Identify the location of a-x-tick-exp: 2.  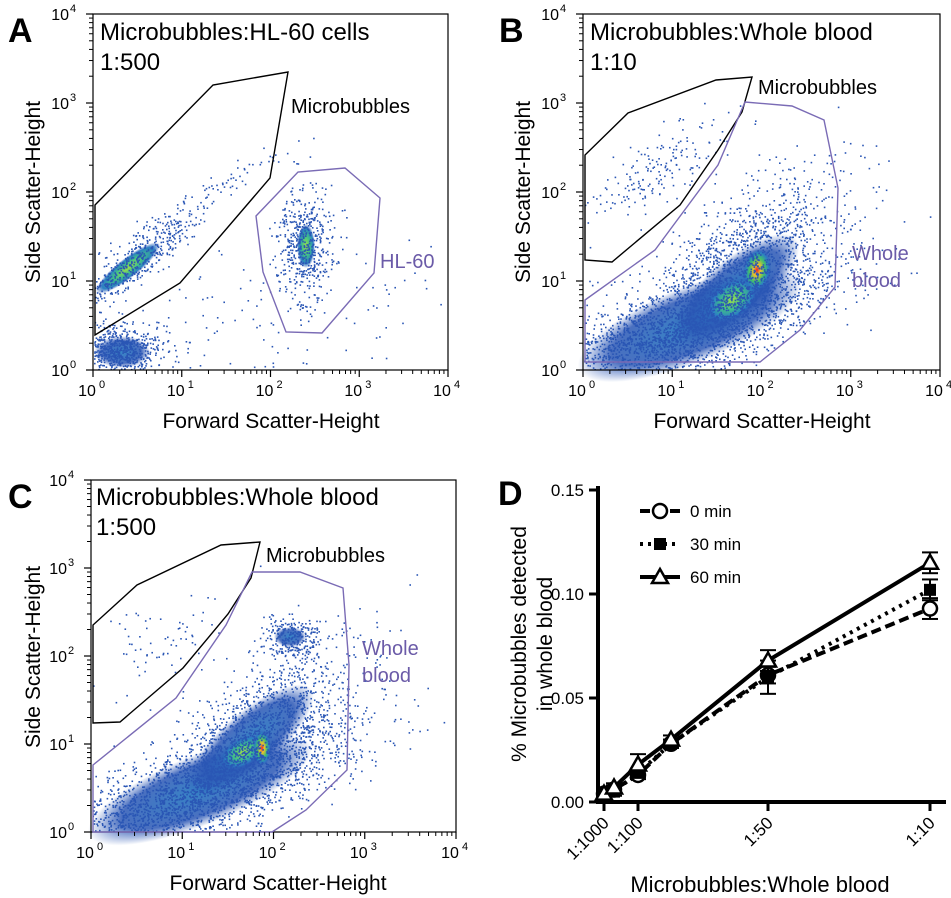
(280, 385).